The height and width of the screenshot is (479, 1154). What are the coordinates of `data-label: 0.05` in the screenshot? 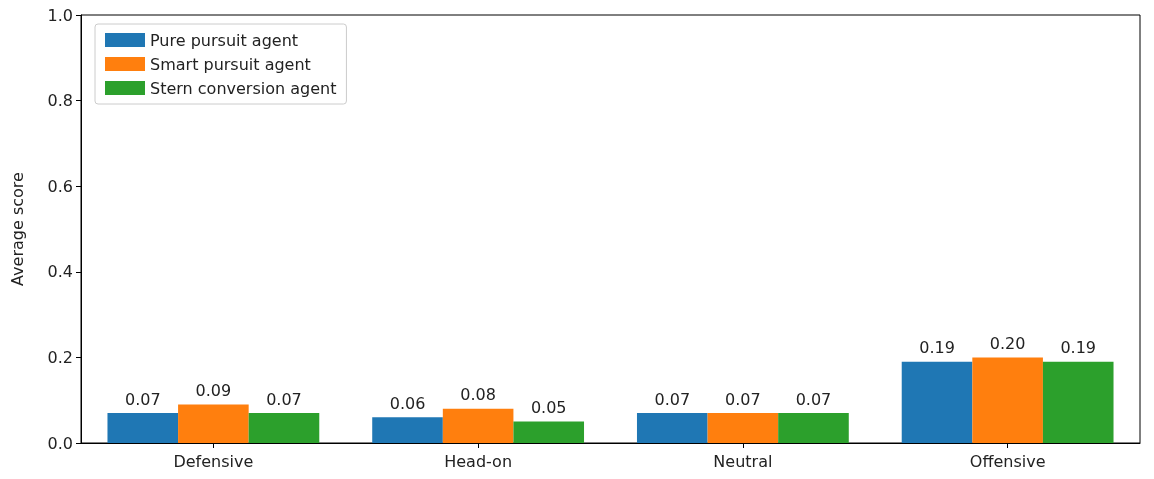 It's located at (548, 408).